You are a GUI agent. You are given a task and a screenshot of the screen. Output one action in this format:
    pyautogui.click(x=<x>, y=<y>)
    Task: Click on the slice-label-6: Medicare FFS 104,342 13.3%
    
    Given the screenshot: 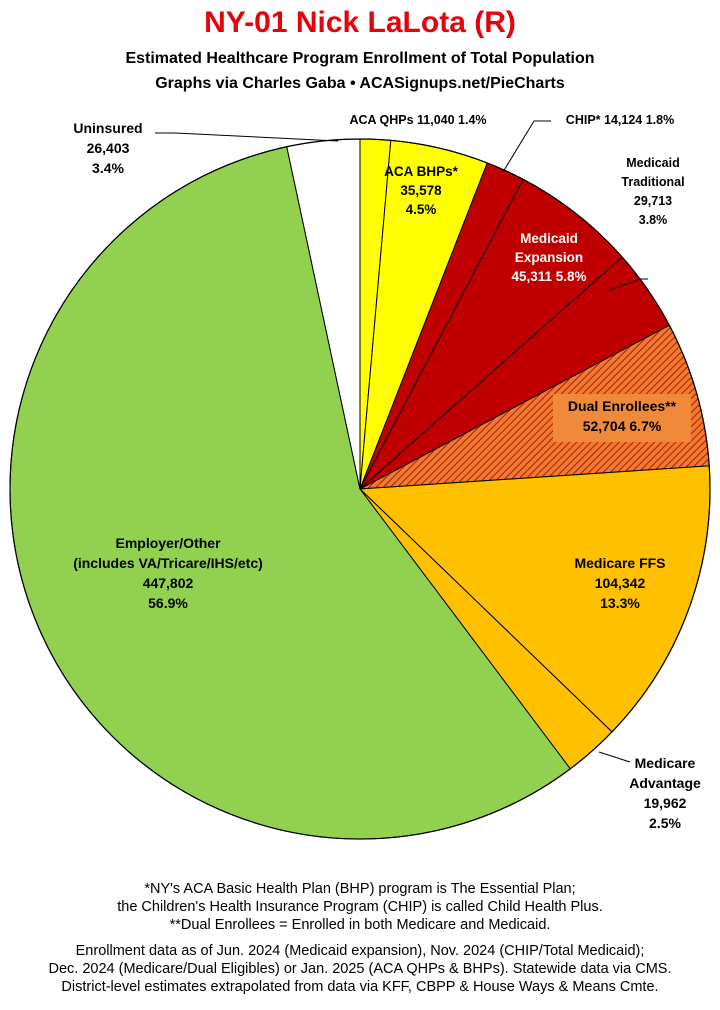 What is the action you would take?
    pyautogui.click(x=619, y=583)
    